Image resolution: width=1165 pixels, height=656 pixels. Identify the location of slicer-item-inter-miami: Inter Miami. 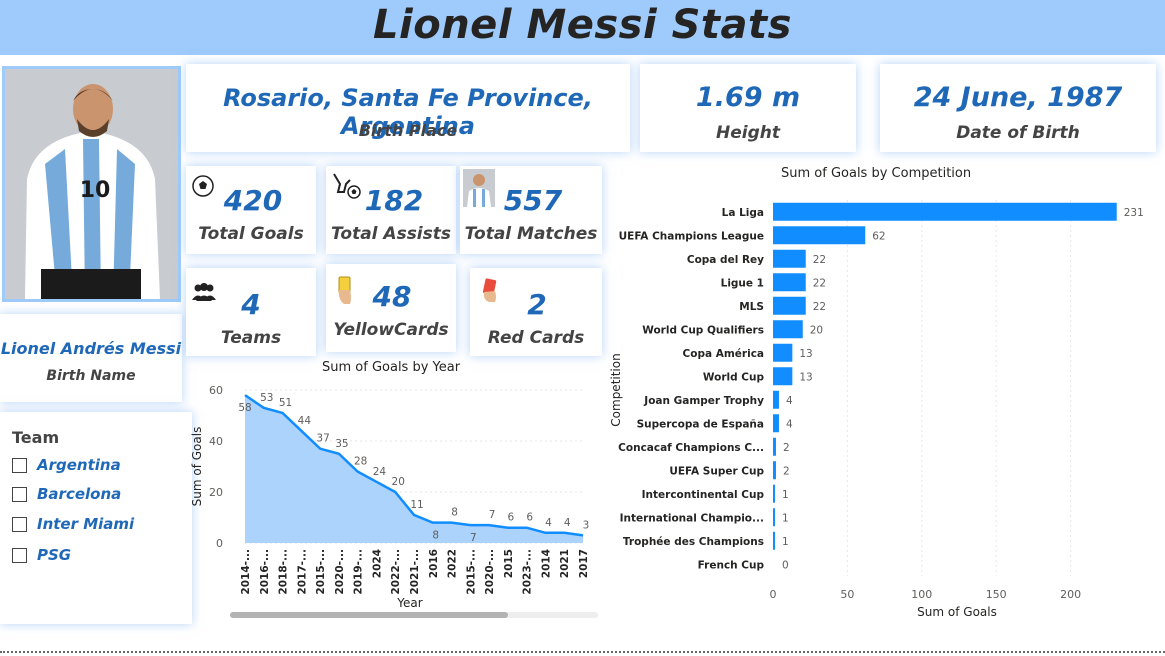
(73, 524).